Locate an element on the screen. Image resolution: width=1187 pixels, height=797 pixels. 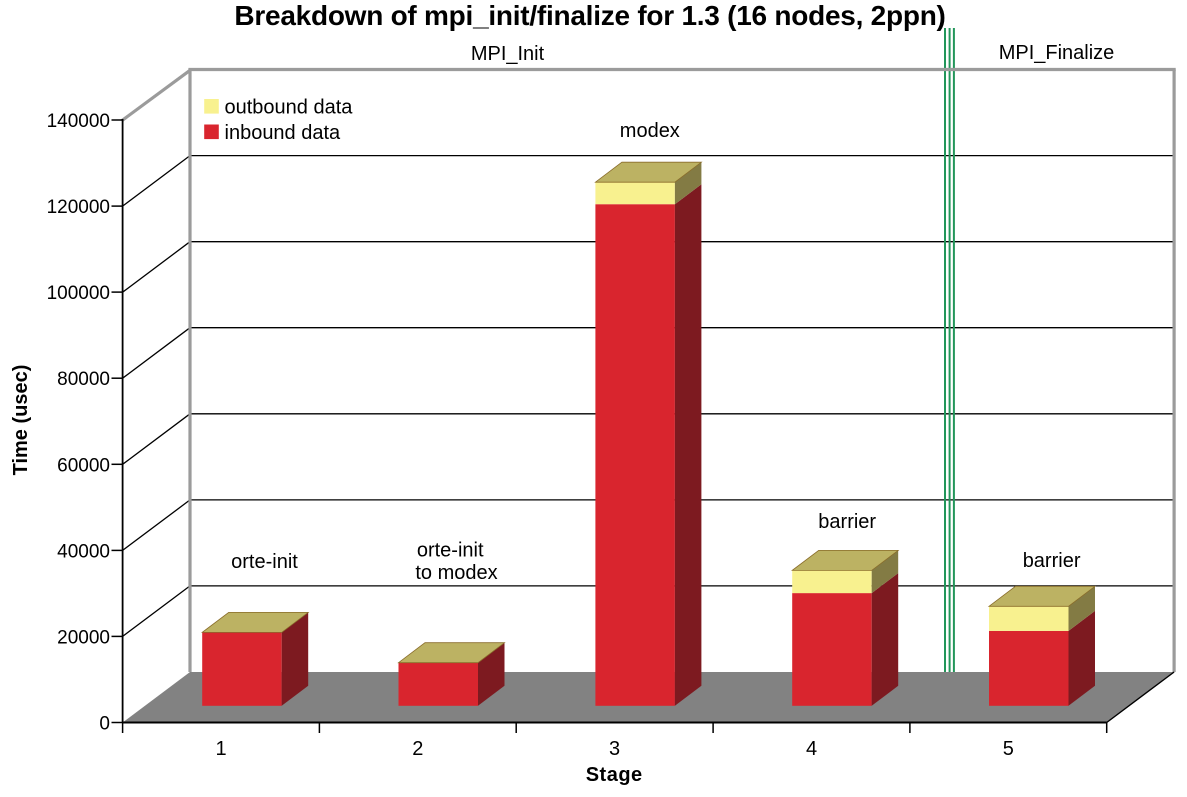
svg-text: 120000 is located at coordinates (78, 207).